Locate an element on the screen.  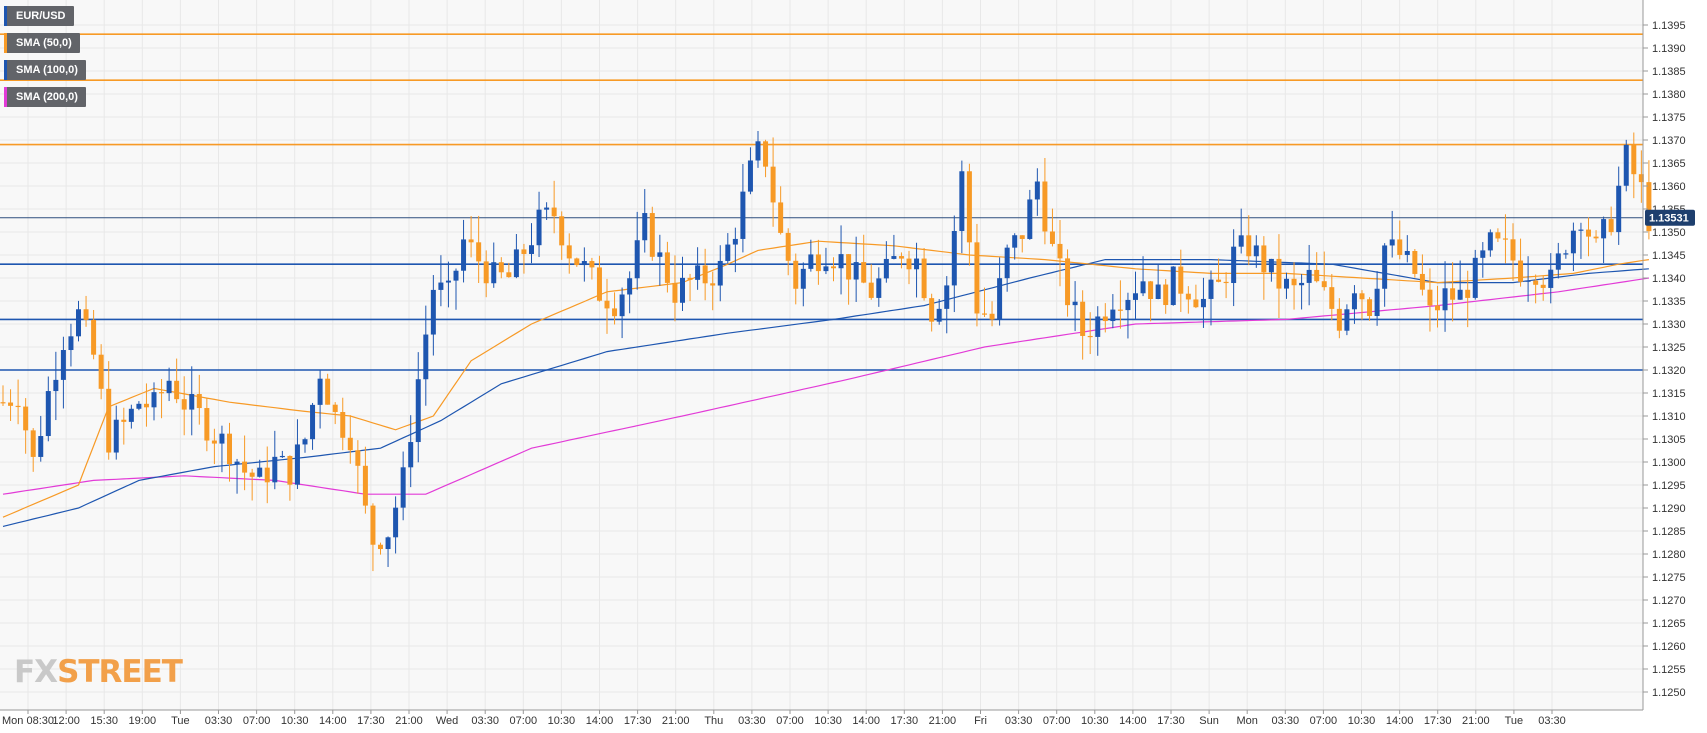
y-tick-label: 1.1315 is located at coordinates (1669, 394).